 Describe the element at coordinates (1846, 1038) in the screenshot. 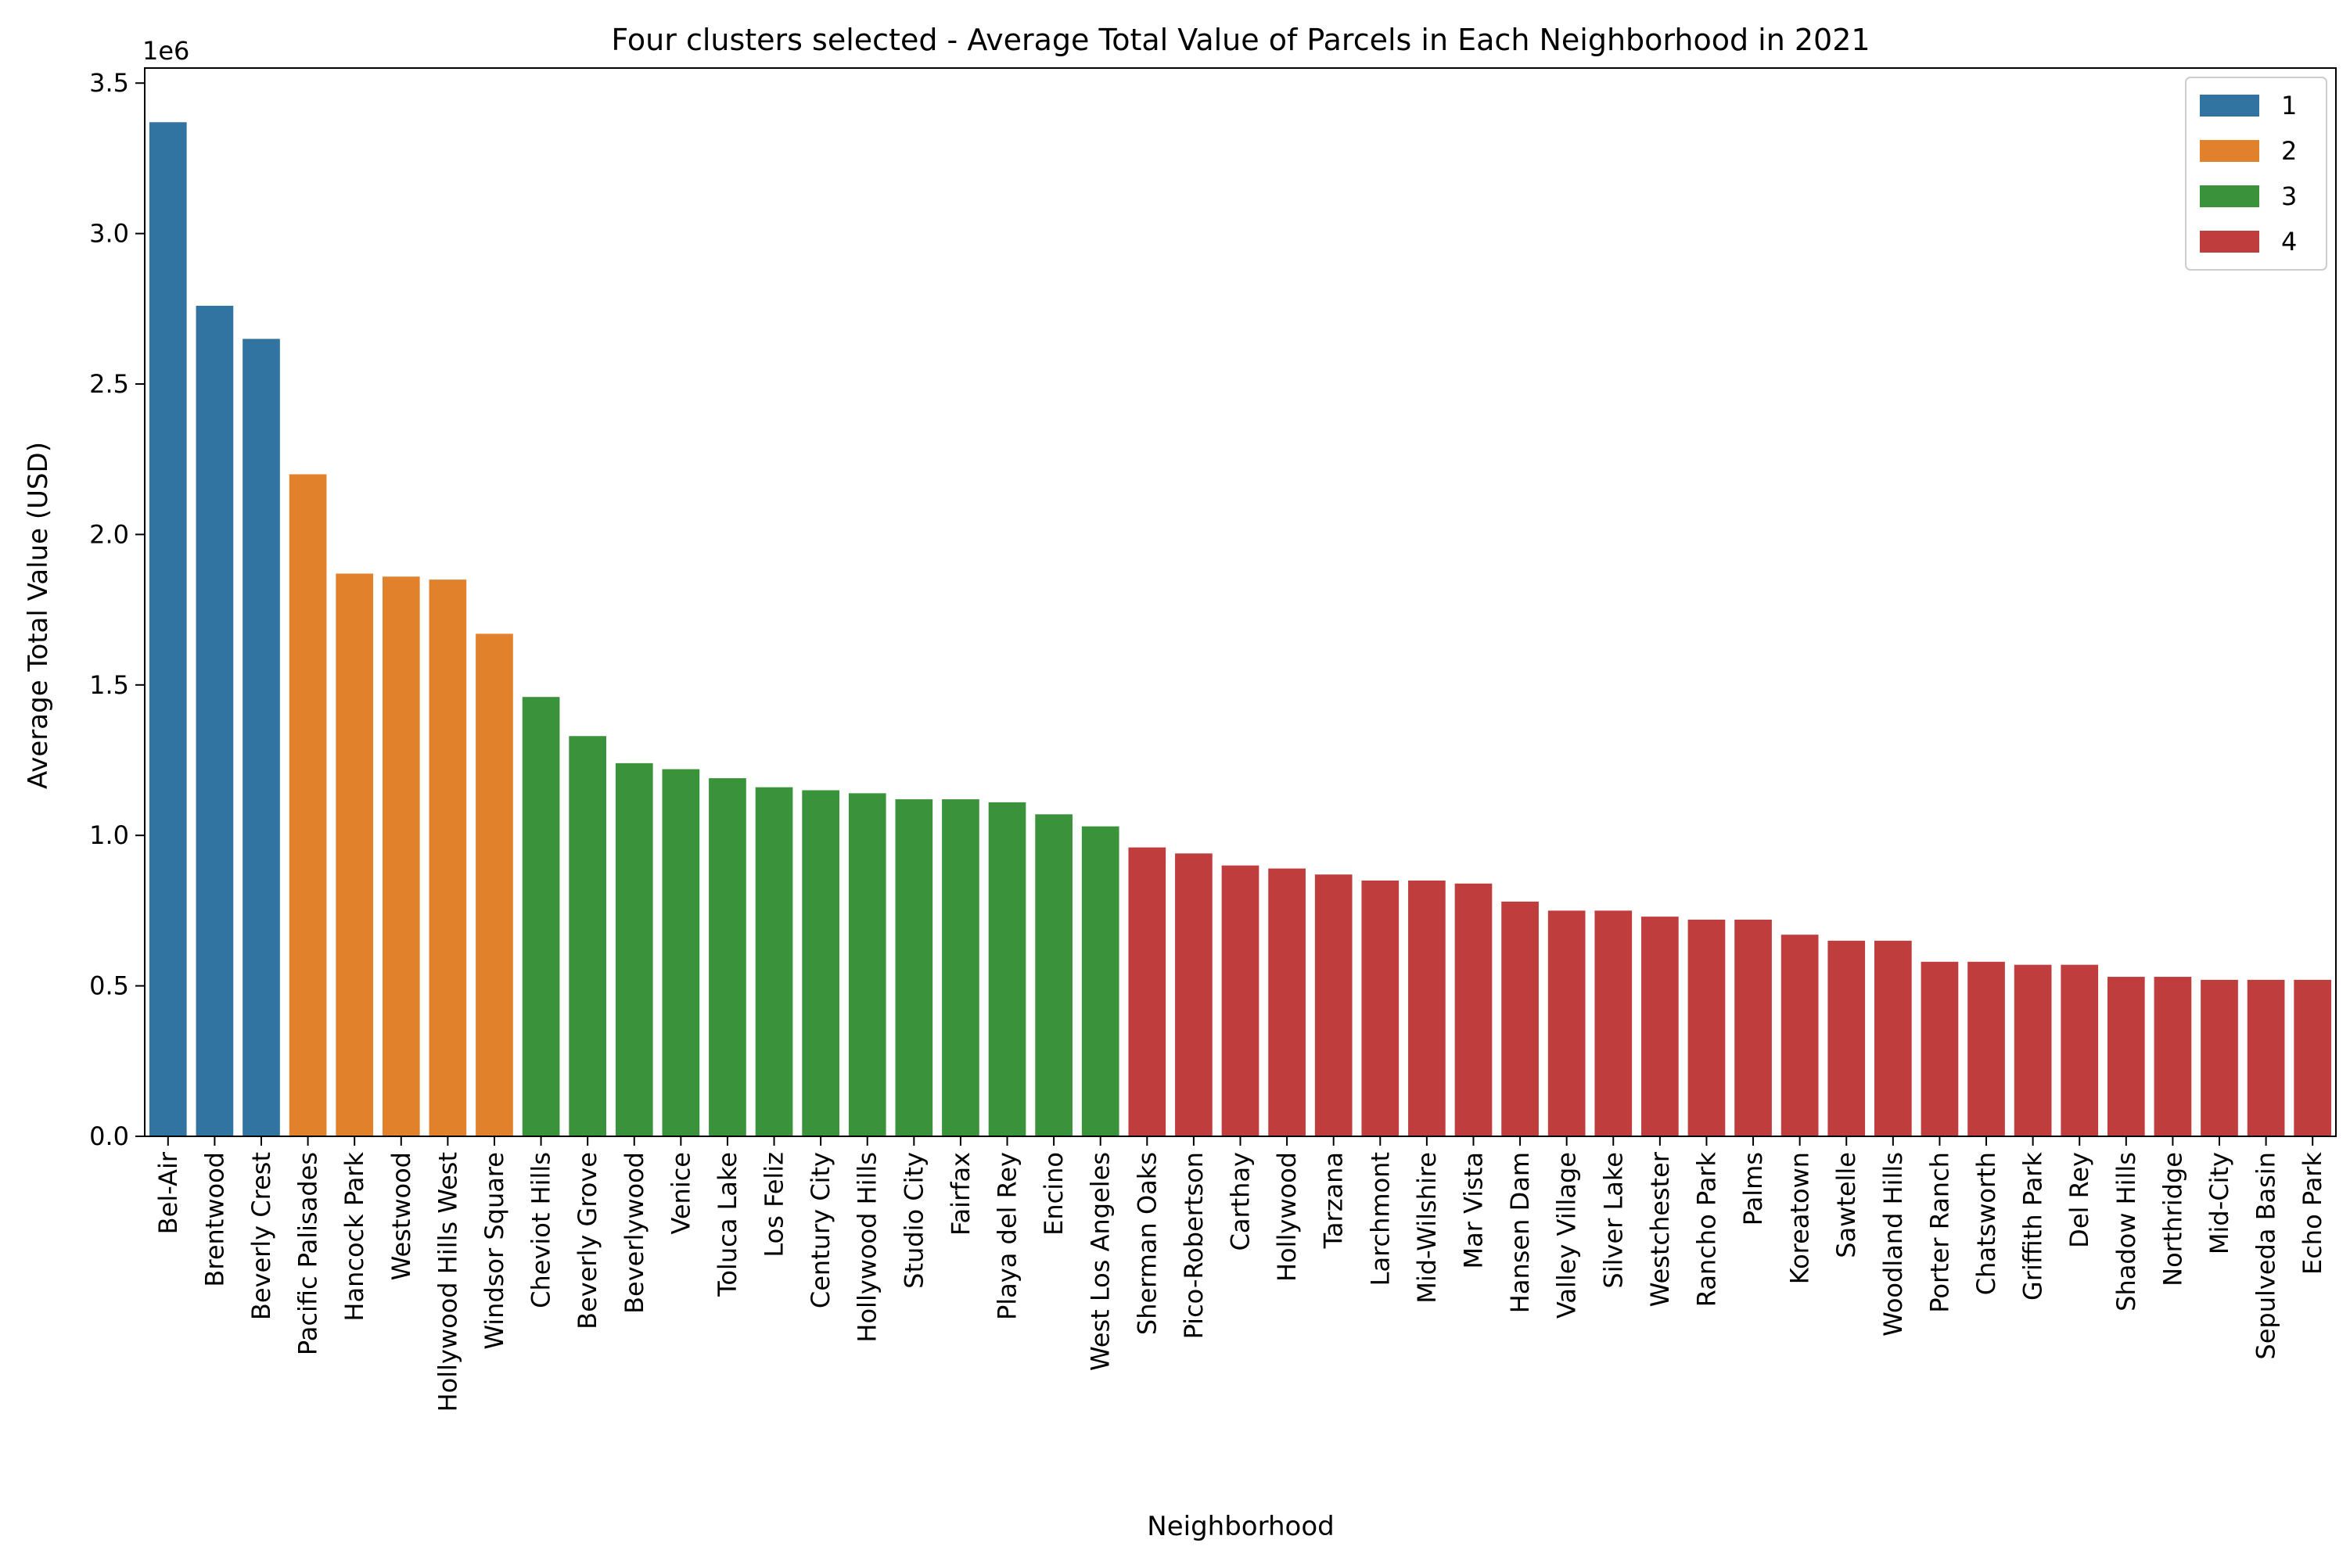

I see `bar-sawtelle` at that location.